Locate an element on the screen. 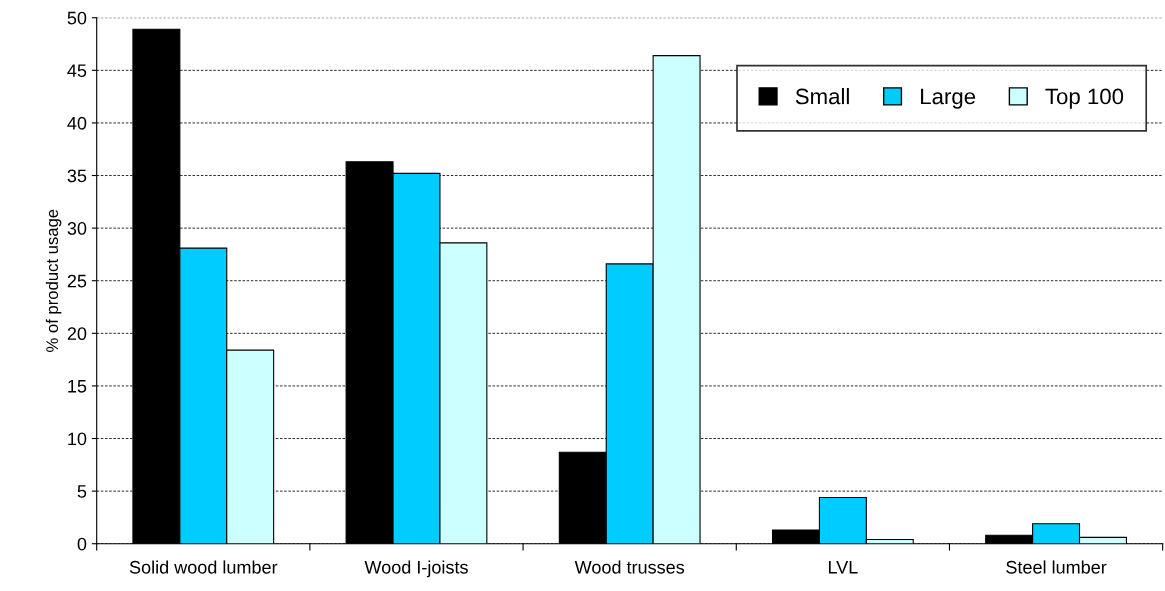  y-tick-label: 35 is located at coordinates (77, 176).